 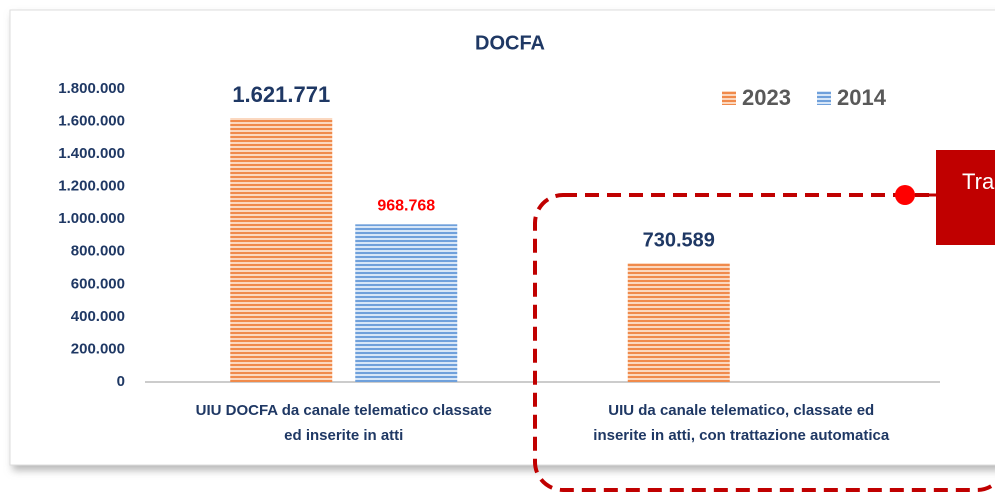 What do you see at coordinates (281, 94) in the screenshot?
I see `data-label: 1.621.771` at bounding box center [281, 94].